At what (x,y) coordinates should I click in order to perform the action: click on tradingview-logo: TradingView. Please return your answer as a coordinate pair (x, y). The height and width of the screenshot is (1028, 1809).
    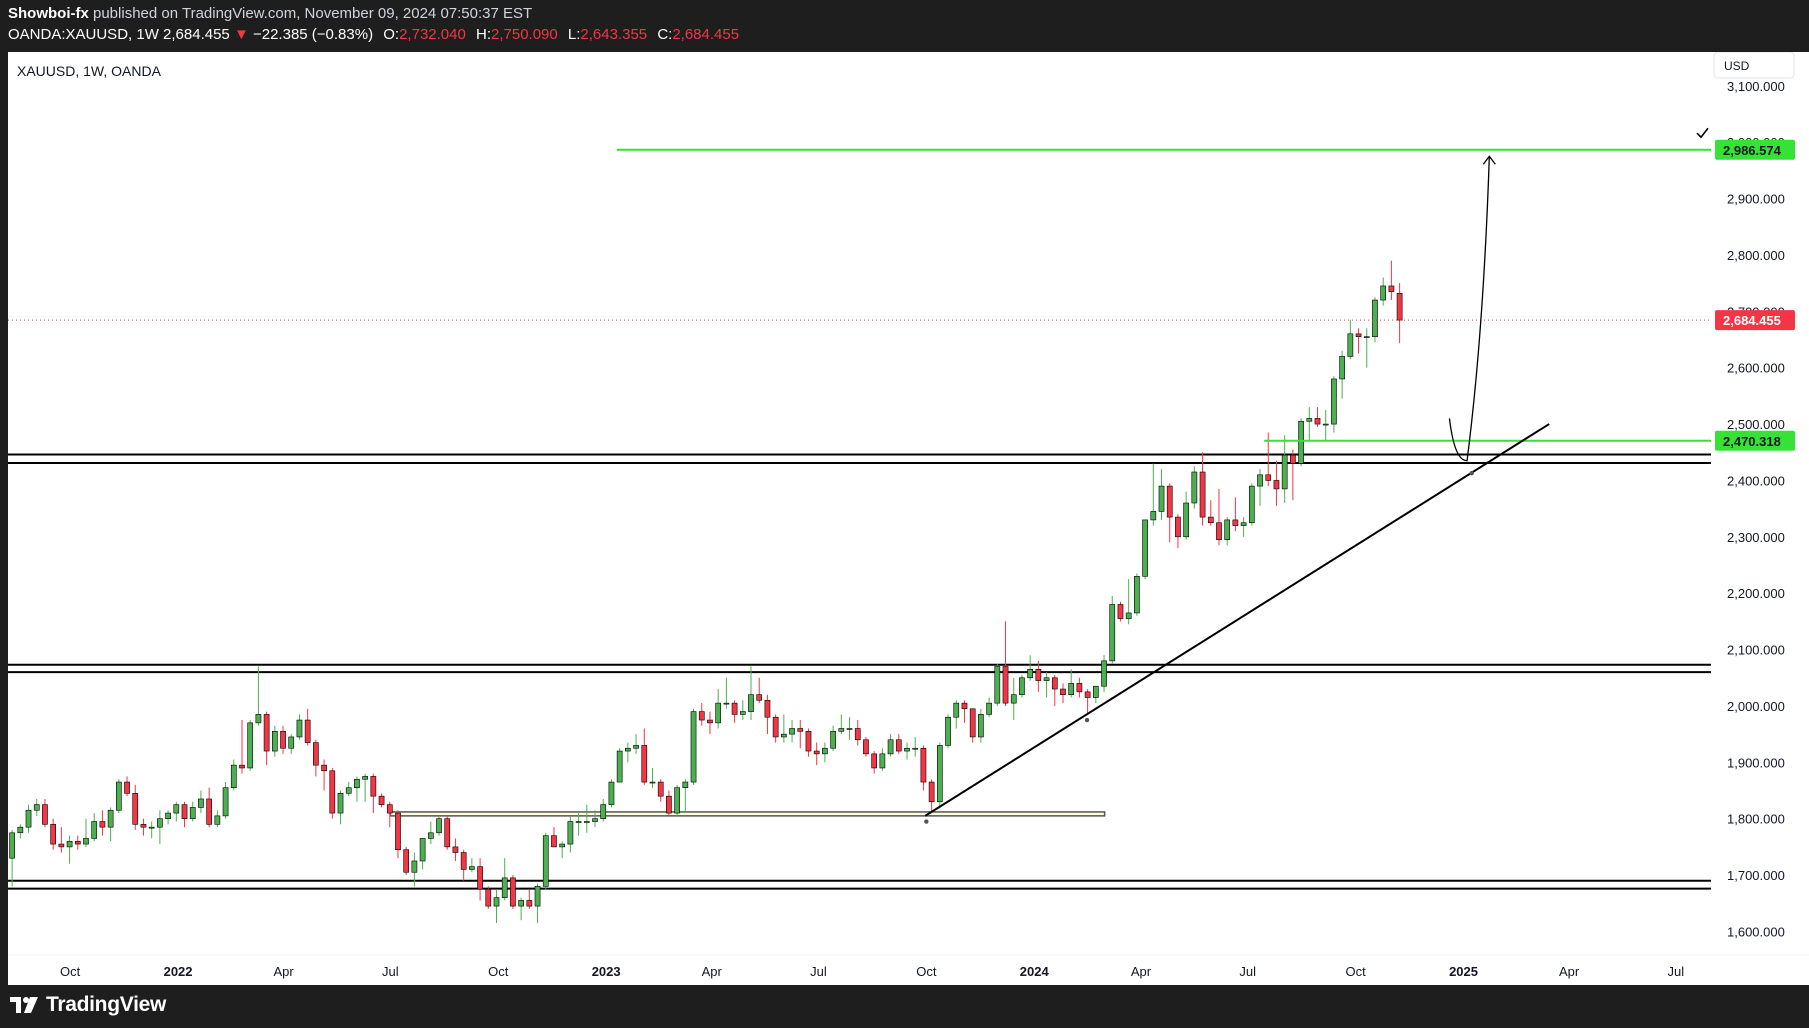
    Looking at the image, I should click on (88, 1005).